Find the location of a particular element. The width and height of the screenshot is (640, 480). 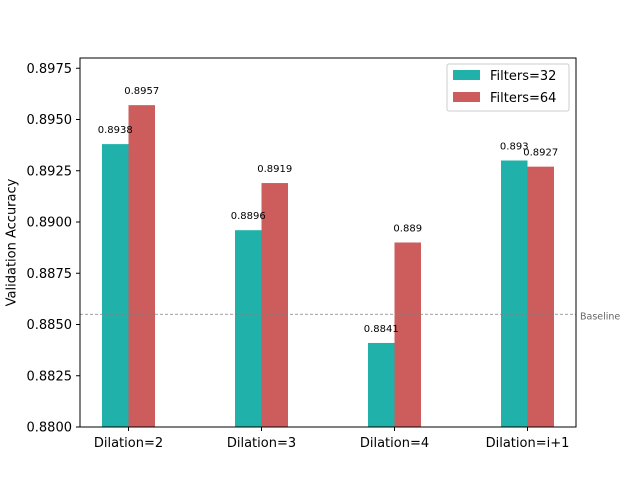

x-tick-label: Dilation=2 is located at coordinates (128, 443).